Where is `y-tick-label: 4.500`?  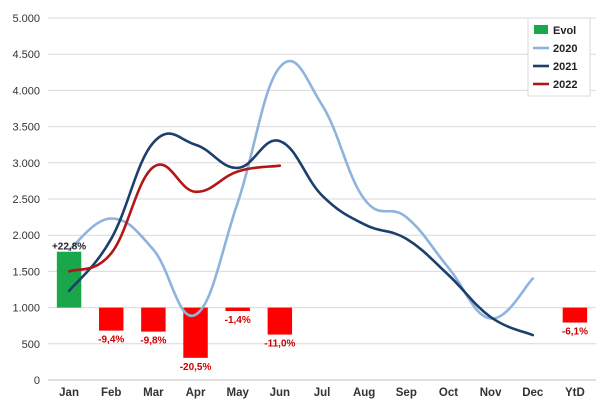
y-tick-label: 4.500 is located at coordinates (26, 55).